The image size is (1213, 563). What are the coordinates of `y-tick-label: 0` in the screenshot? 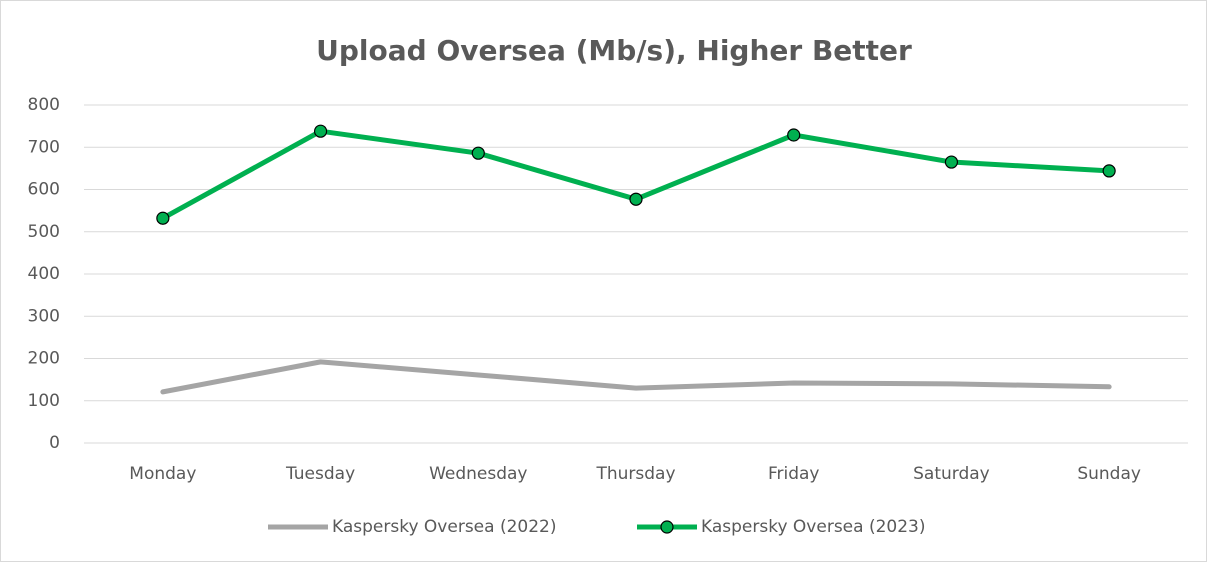 It's located at (54, 443).